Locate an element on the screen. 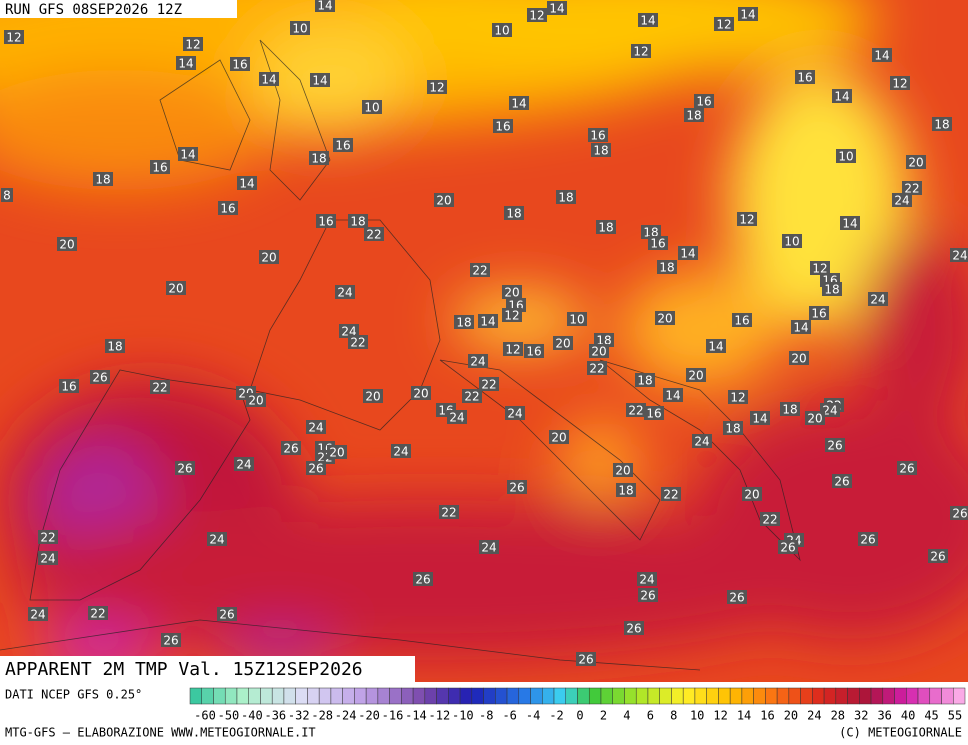 This screenshot has width=968, height=745. map-title: APPARENT 2M TMP Val. 15Z12SEP2026 is located at coordinates (184, 669).